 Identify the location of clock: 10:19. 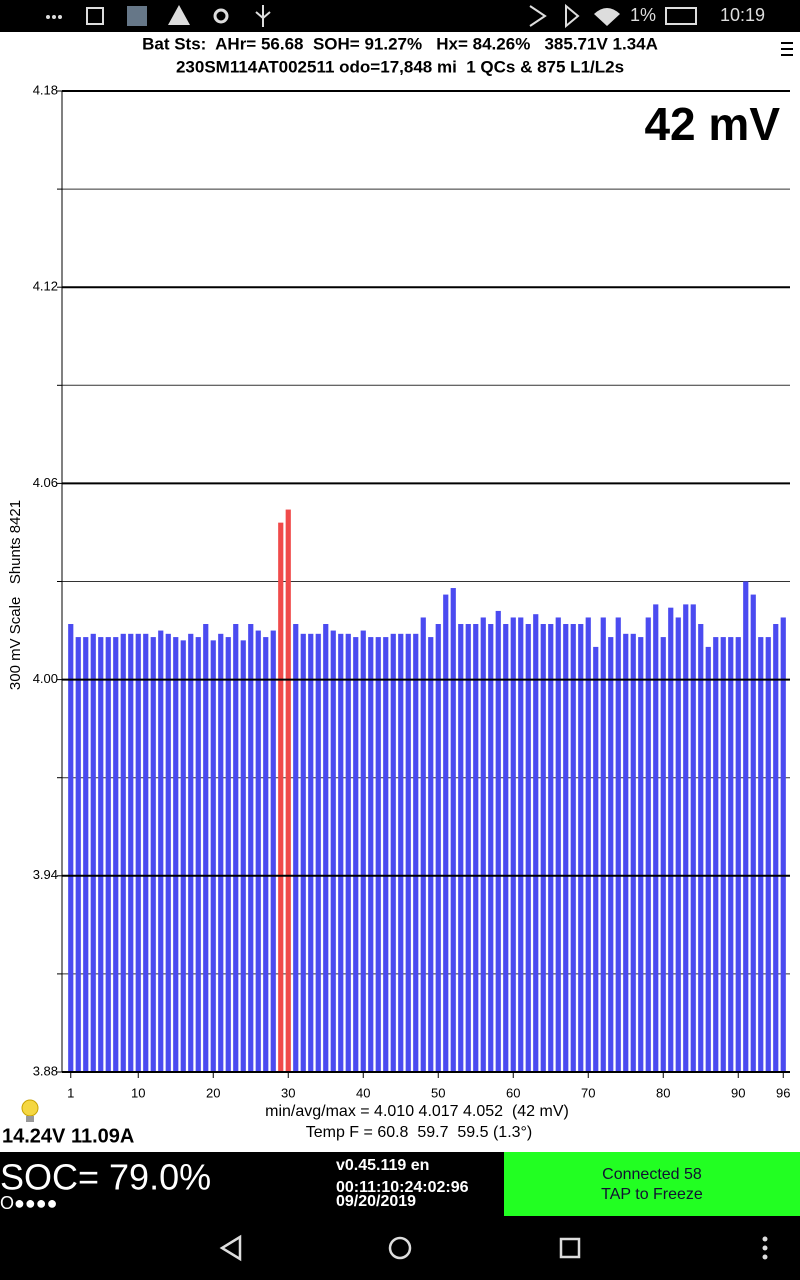
(742, 15).